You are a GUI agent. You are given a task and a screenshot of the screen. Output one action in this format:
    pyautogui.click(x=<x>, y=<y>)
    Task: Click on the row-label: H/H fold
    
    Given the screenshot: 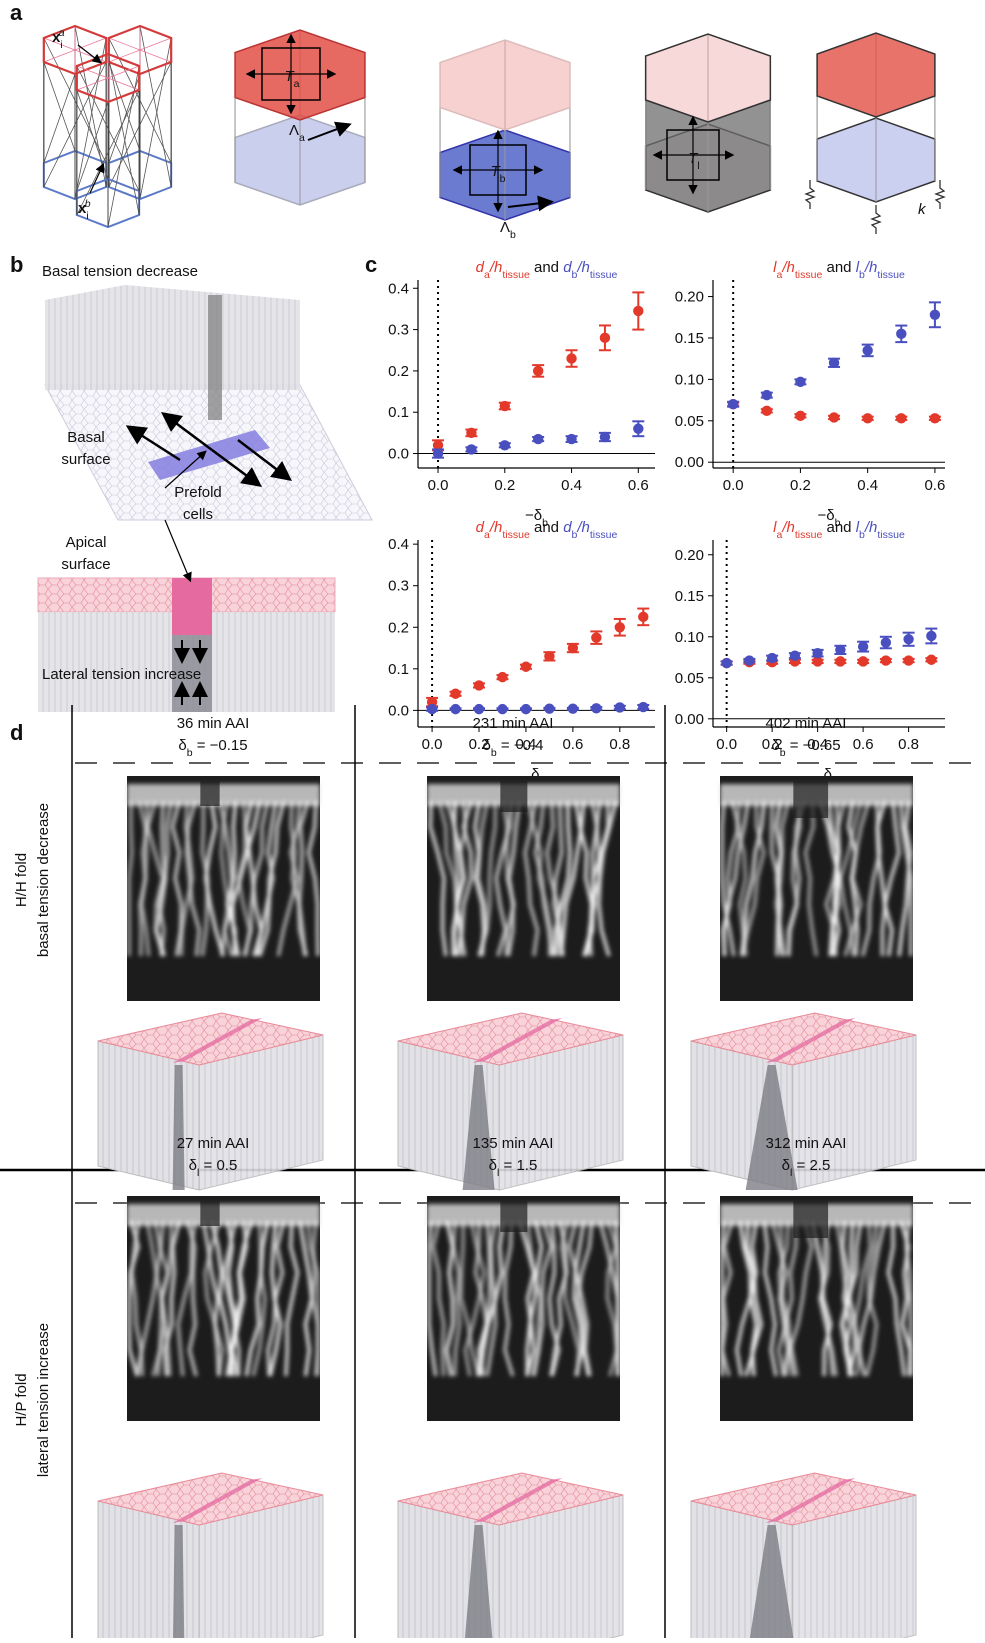 What is the action you would take?
    pyautogui.click(x=21, y=880)
    